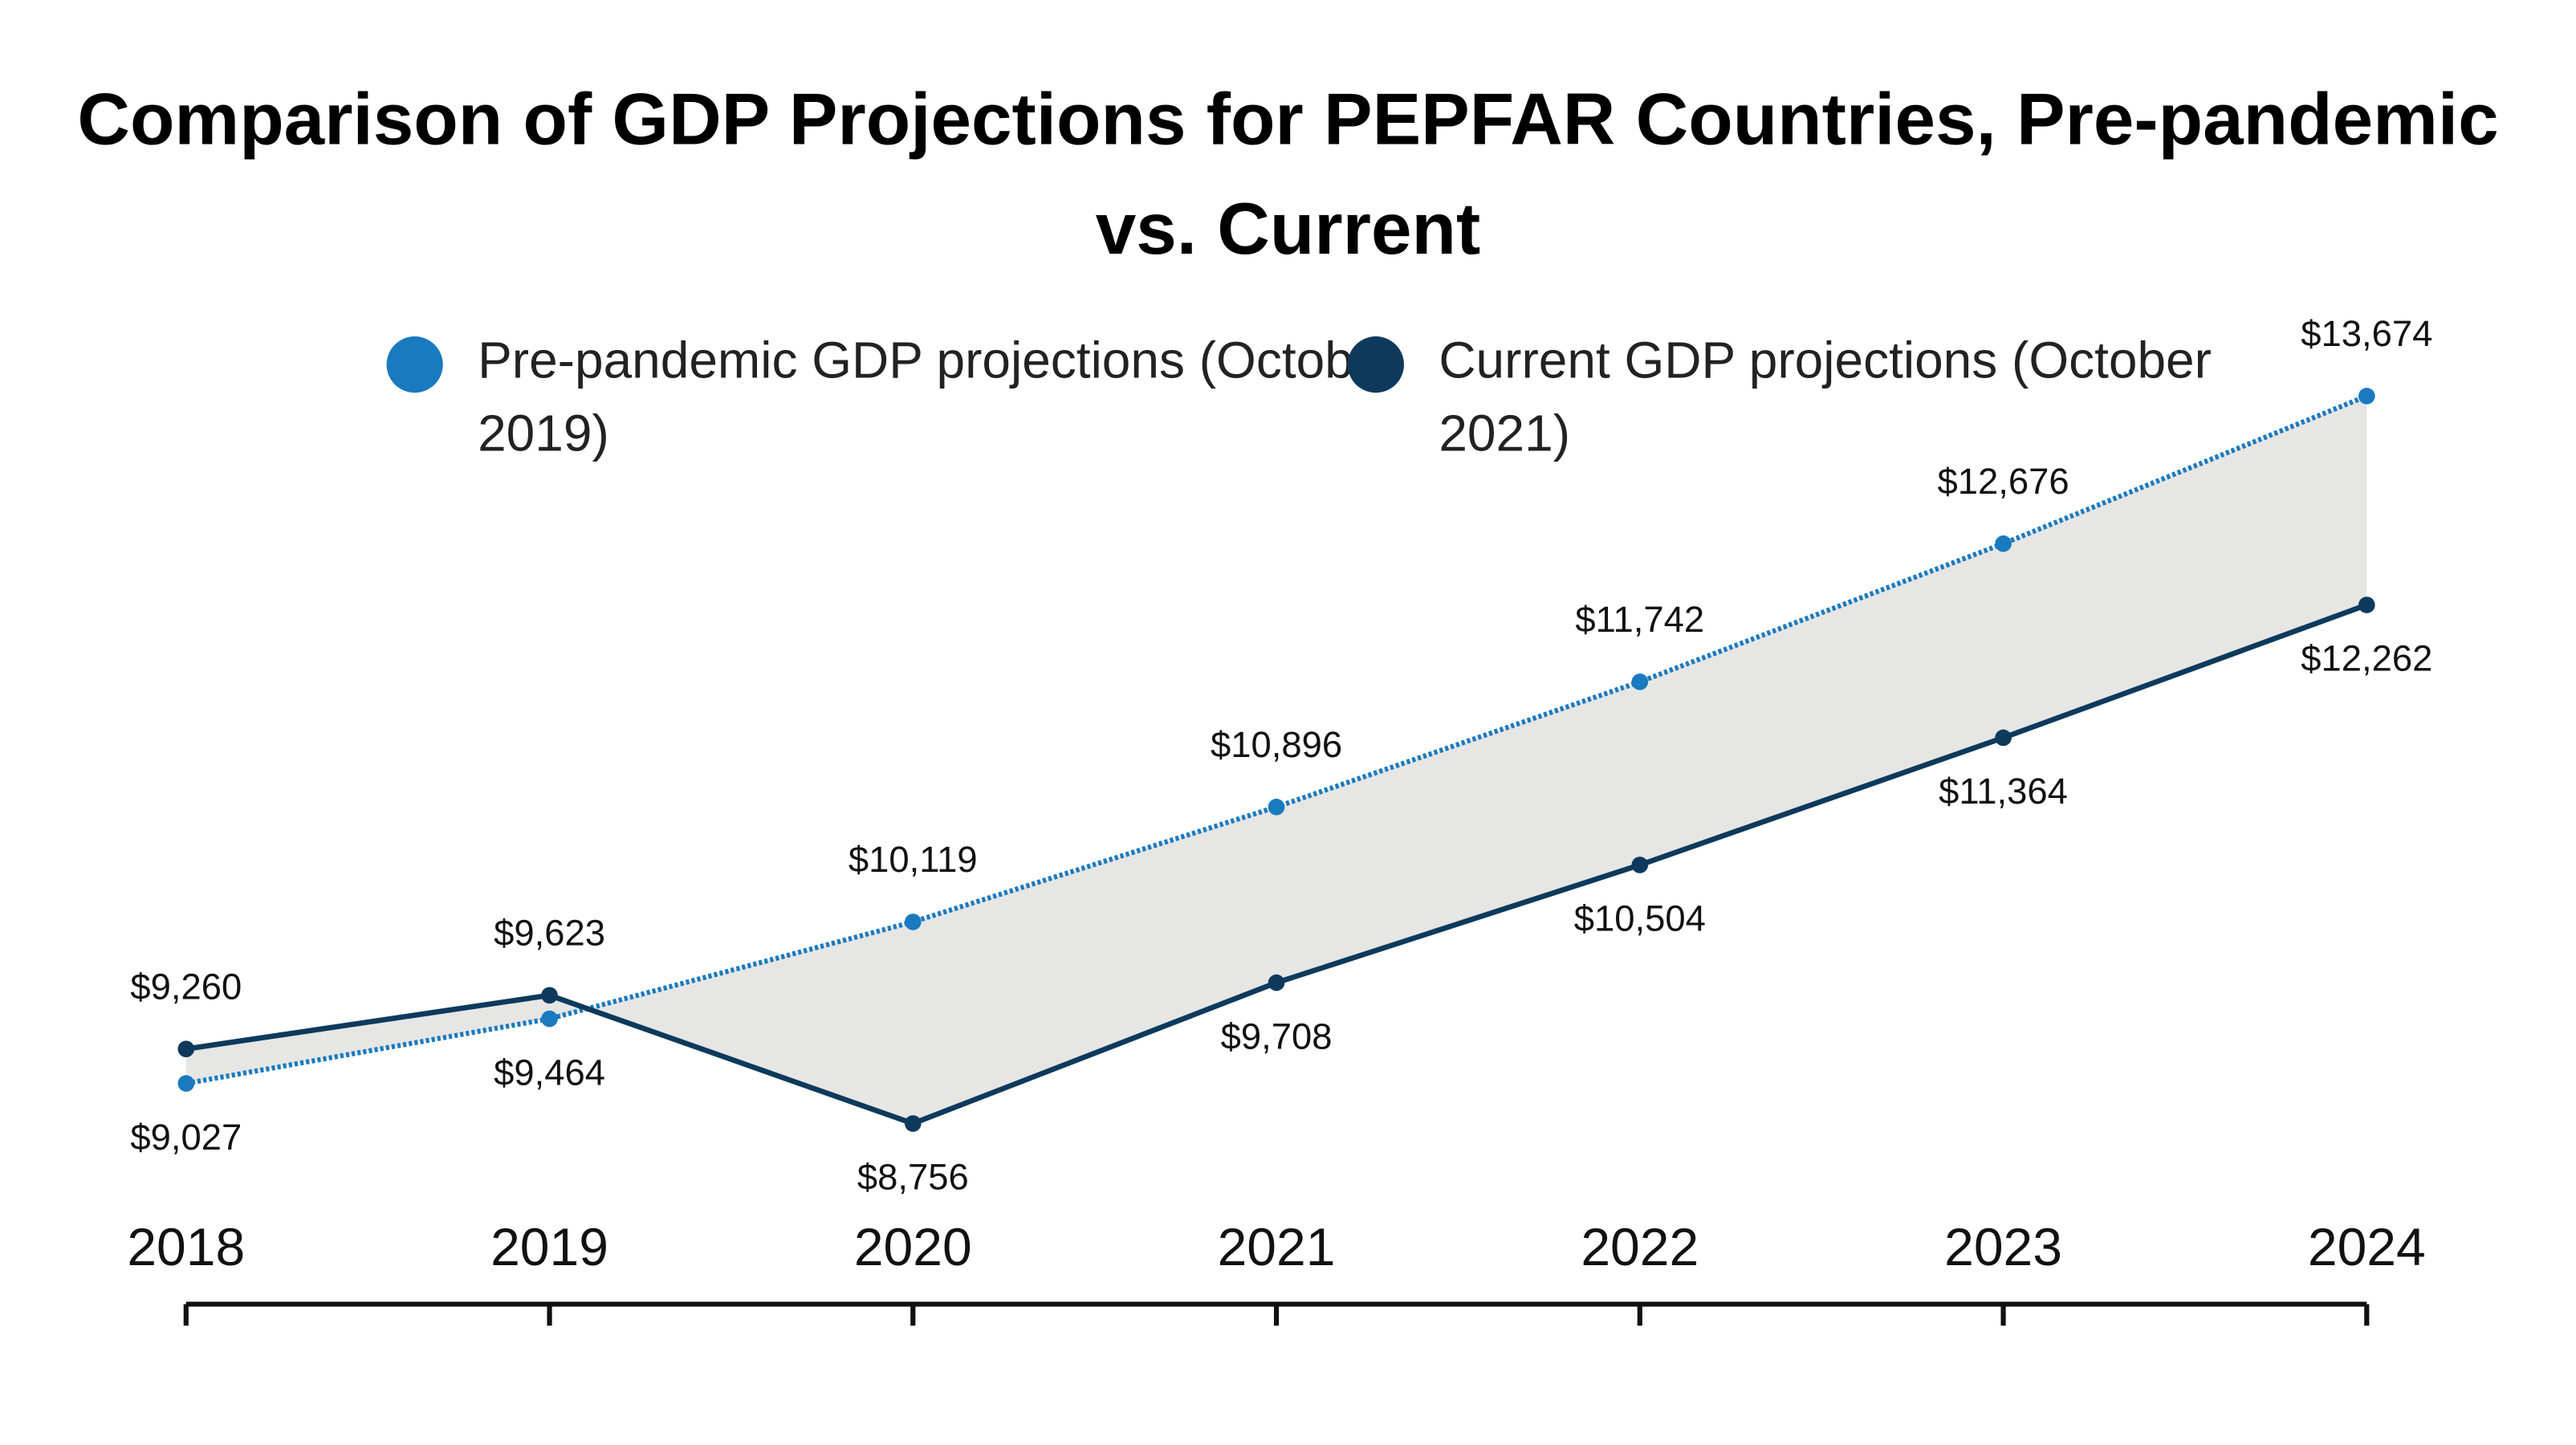 The image size is (2576, 1445). What do you see at coordinates (1276, 745) in the screenshot?
I see `value-label: $10,896` at bounding box center [1276, 745].